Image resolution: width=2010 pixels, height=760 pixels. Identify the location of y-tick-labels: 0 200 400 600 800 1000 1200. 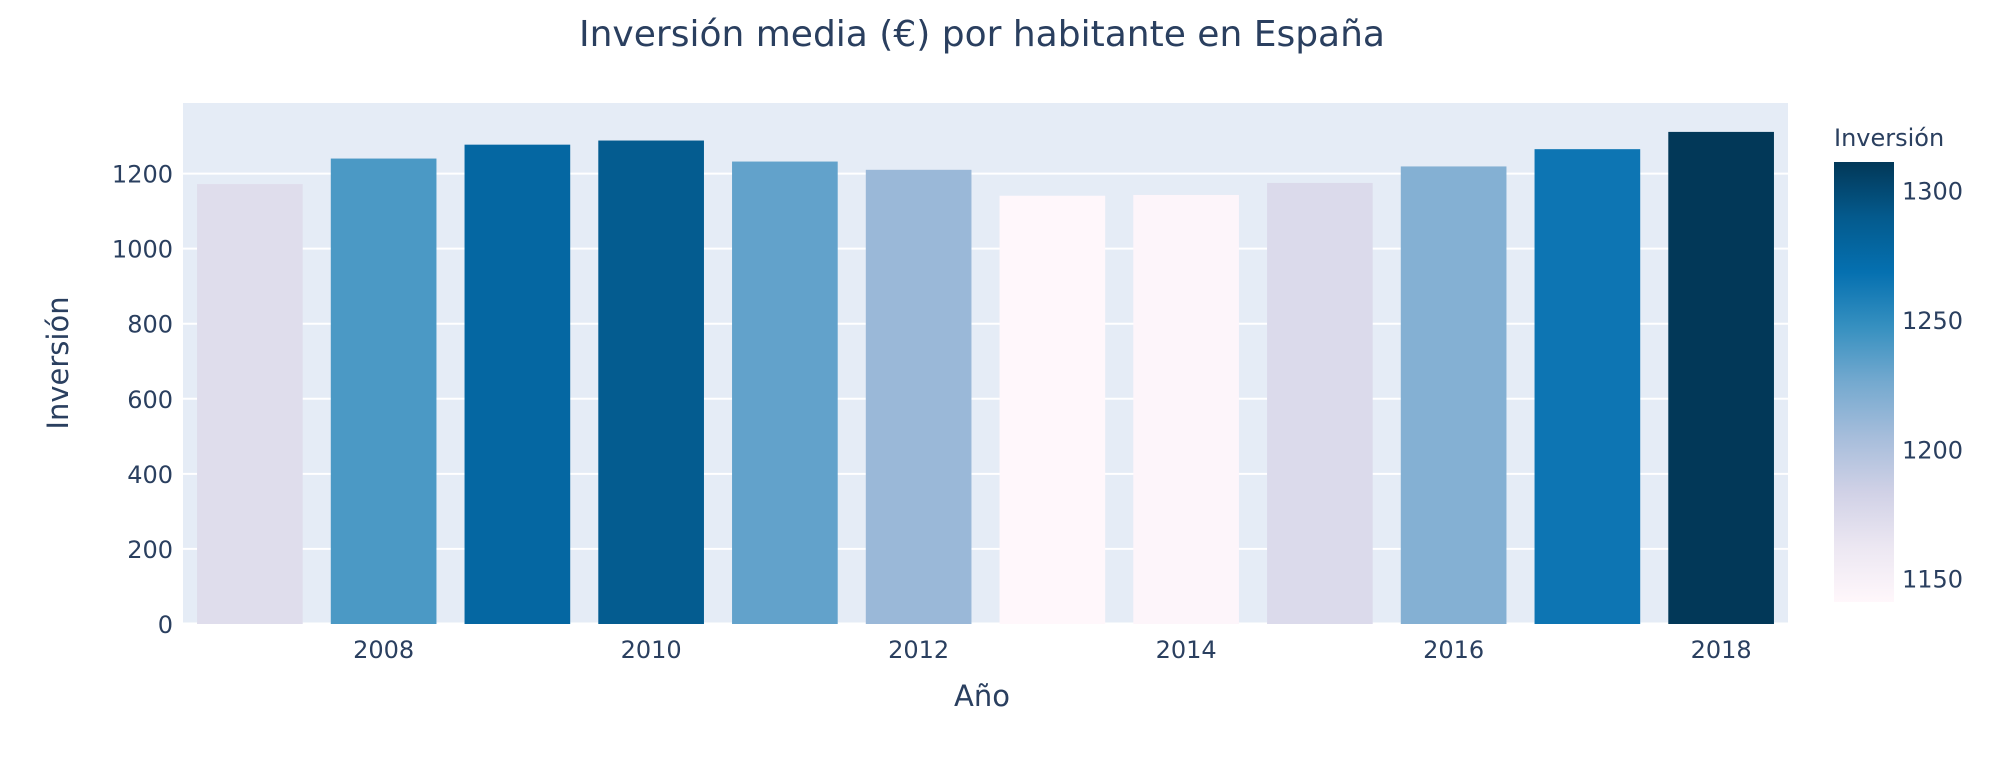
(142, 400).